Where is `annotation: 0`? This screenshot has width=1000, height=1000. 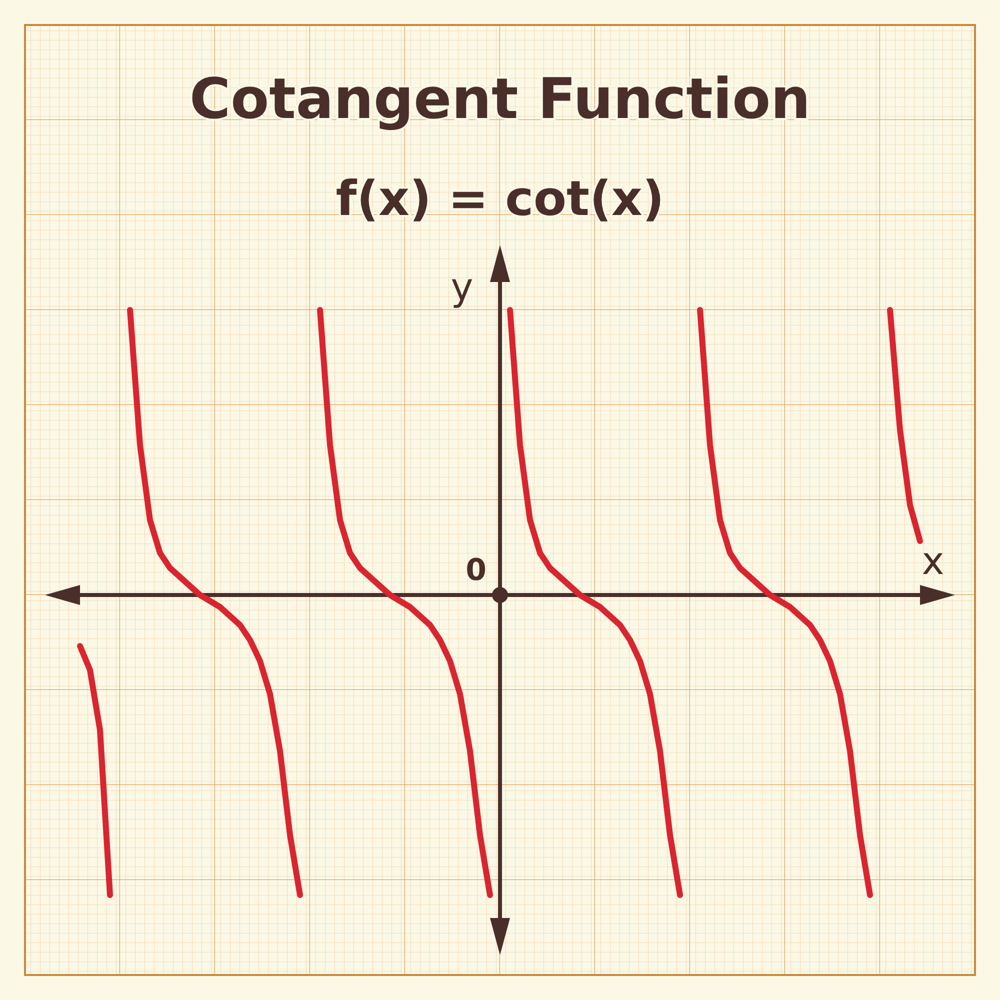 annotation: 0 is located at coordinates (476, 570).